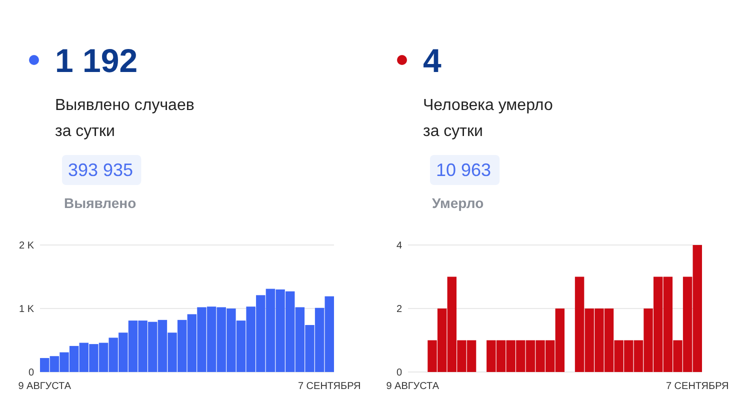 This screenshot has height=399, width=733. What do you see at coordinates (458, 203) in the screenshot?
I see `text: Умерло` at bounding box center [458, 203].